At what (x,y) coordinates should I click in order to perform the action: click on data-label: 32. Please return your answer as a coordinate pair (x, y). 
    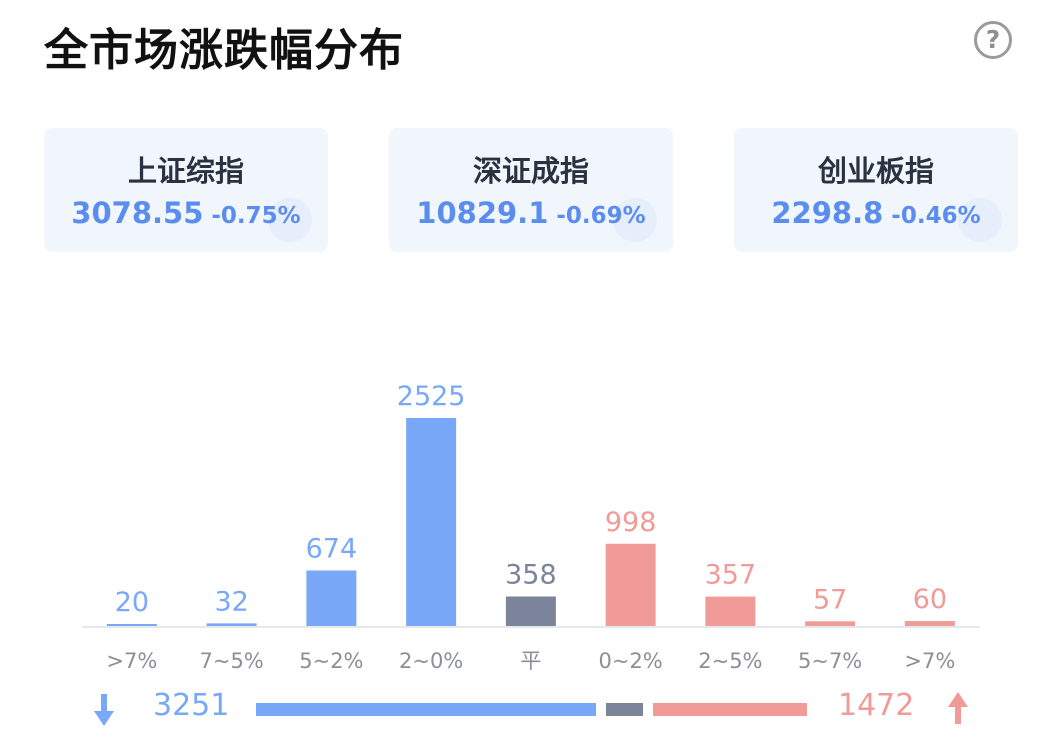
    Looking at the image, I should click on (231, 601).